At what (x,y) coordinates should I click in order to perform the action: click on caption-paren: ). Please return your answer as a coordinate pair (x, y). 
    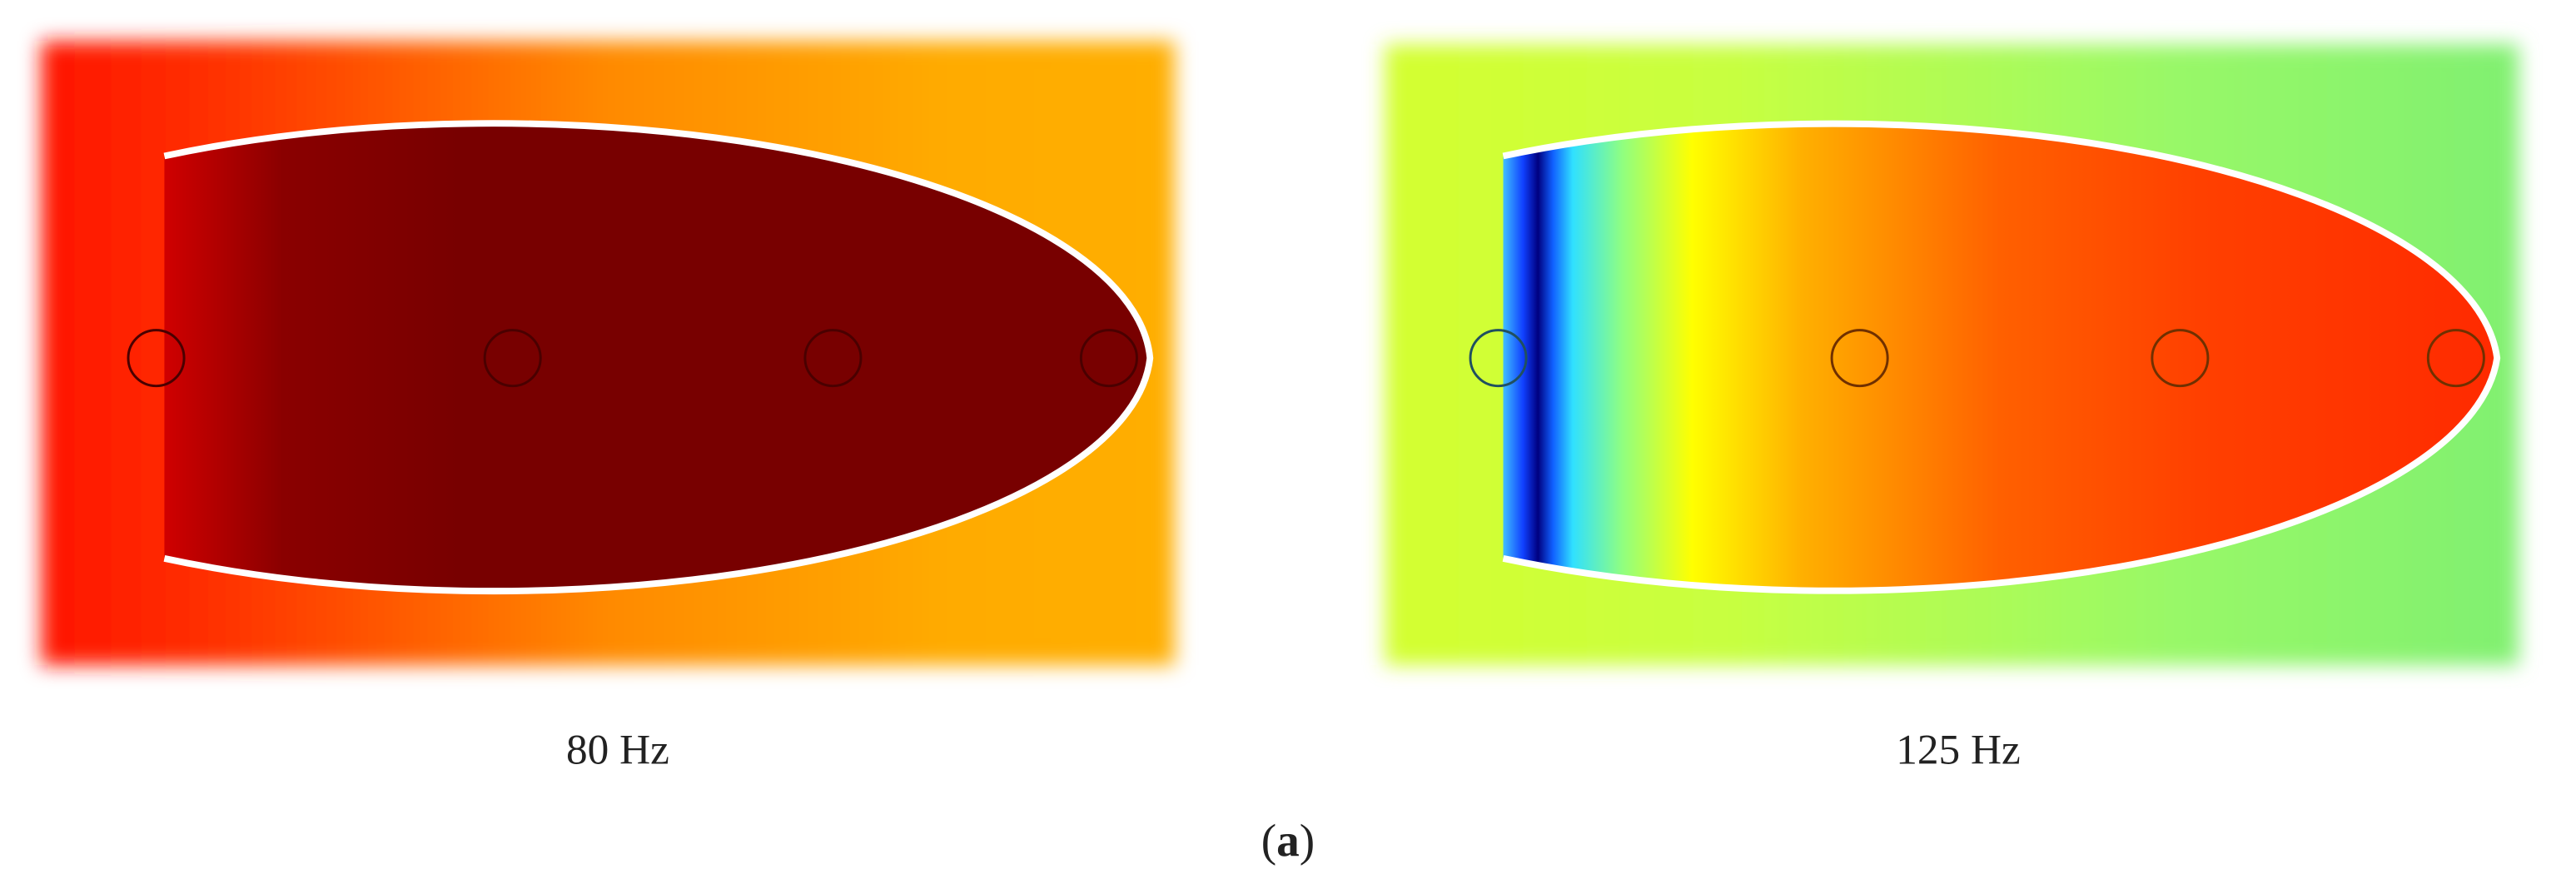
    Looking at the image, I should click on (1307, 841).